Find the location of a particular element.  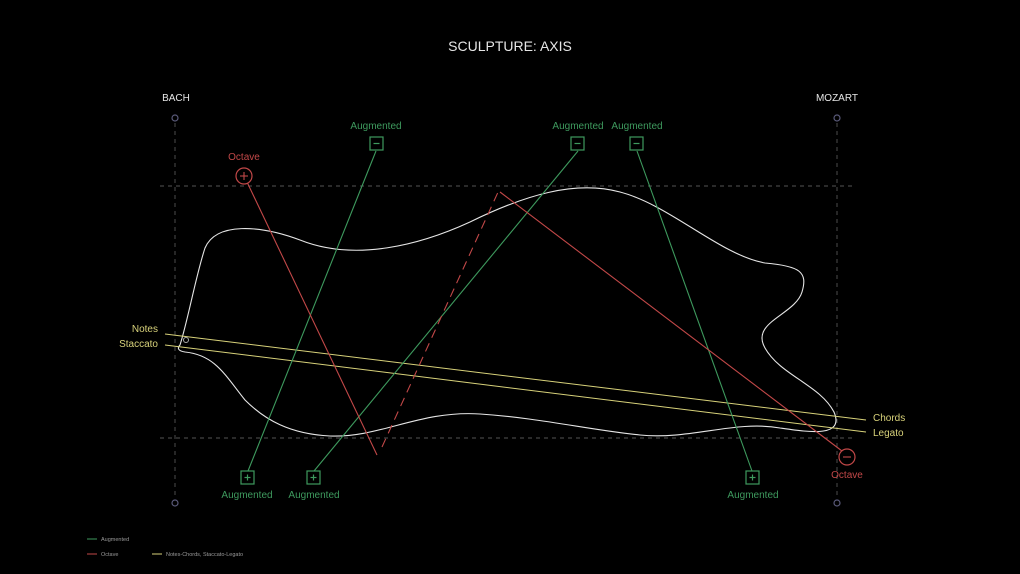

legend-octave-label: Octave is located at coordinates (109, 555).